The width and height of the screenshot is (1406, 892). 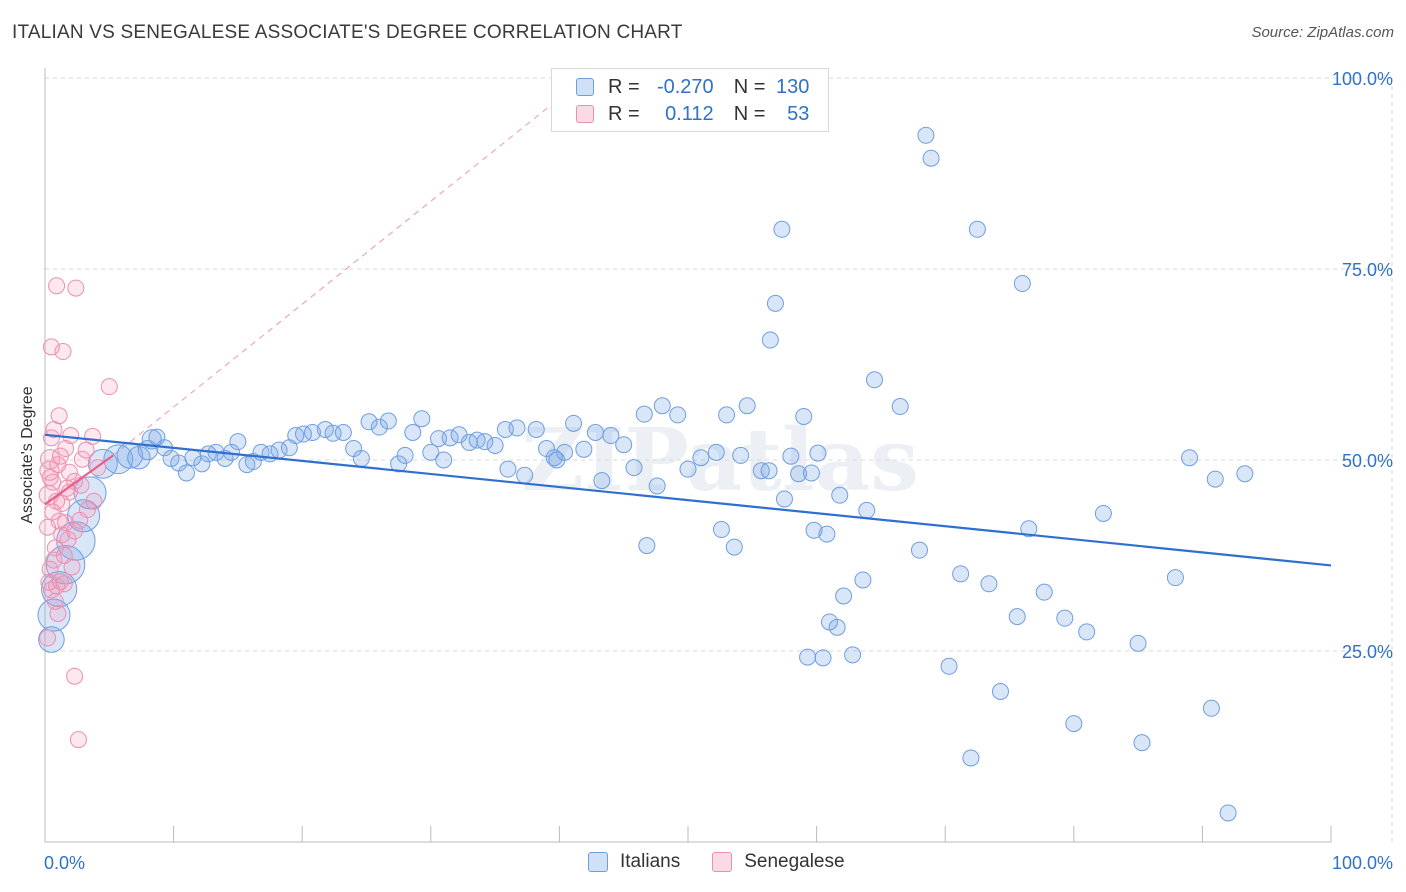 I want to click on r-value: 0.112, so click(x=689, y=113).